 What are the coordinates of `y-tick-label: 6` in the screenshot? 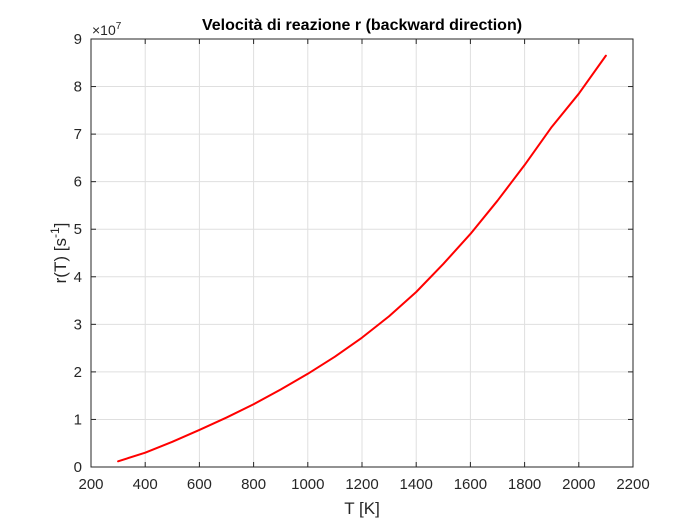 It's located at (78, 182).